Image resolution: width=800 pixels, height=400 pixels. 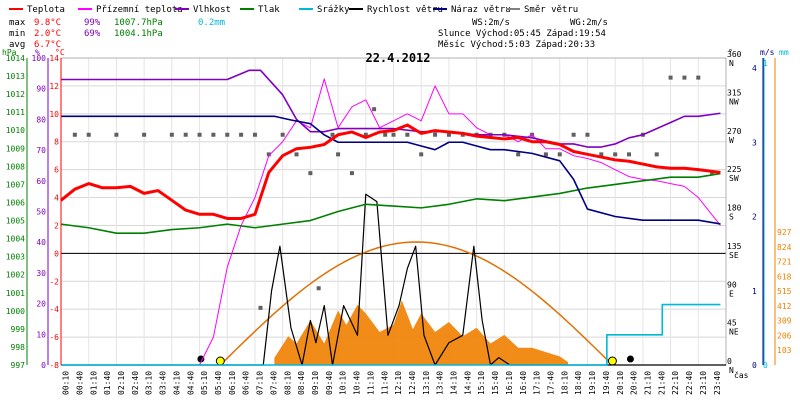 What do you see at coordinates (135, 383) in the screenshot?
I see `time-tick-label: 02:40` at bounding box center [135, 383].